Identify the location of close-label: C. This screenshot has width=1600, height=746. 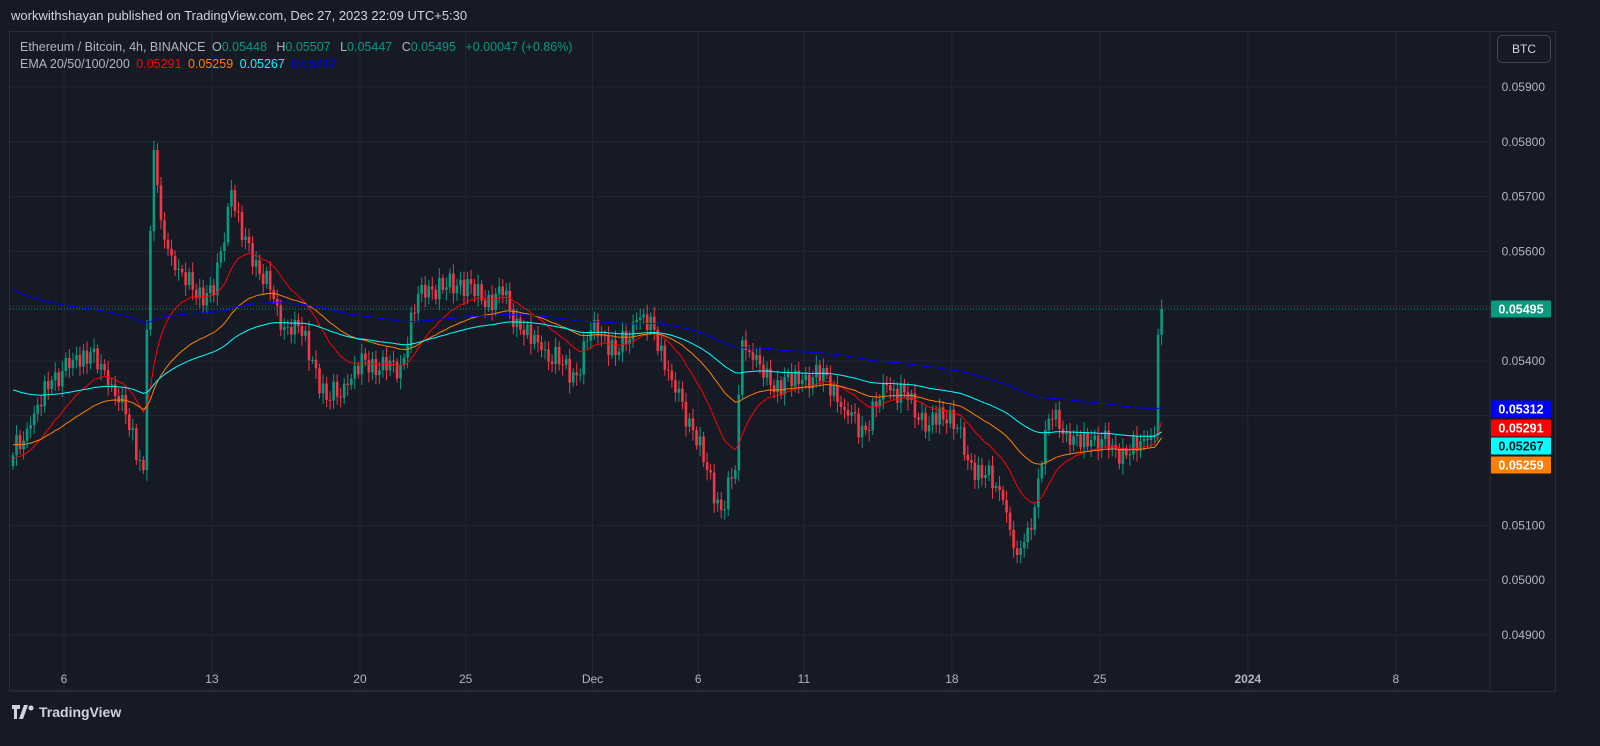
(406, 47).